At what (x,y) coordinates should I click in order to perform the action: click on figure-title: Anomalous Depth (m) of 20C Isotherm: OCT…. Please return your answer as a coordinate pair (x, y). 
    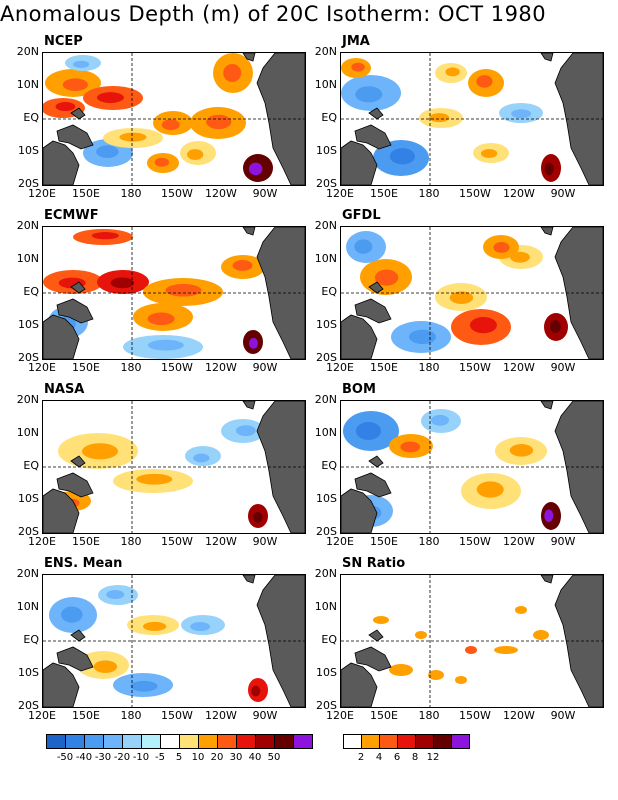
    Looking at the image, I should click on (273, 14).